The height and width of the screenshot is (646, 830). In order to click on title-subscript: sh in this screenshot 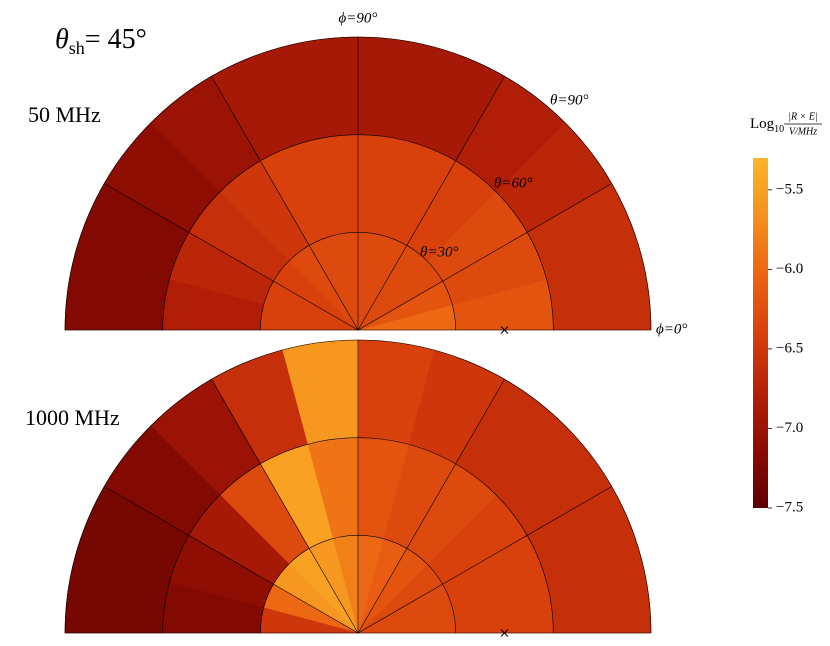, I will do `click(77, 48)`.